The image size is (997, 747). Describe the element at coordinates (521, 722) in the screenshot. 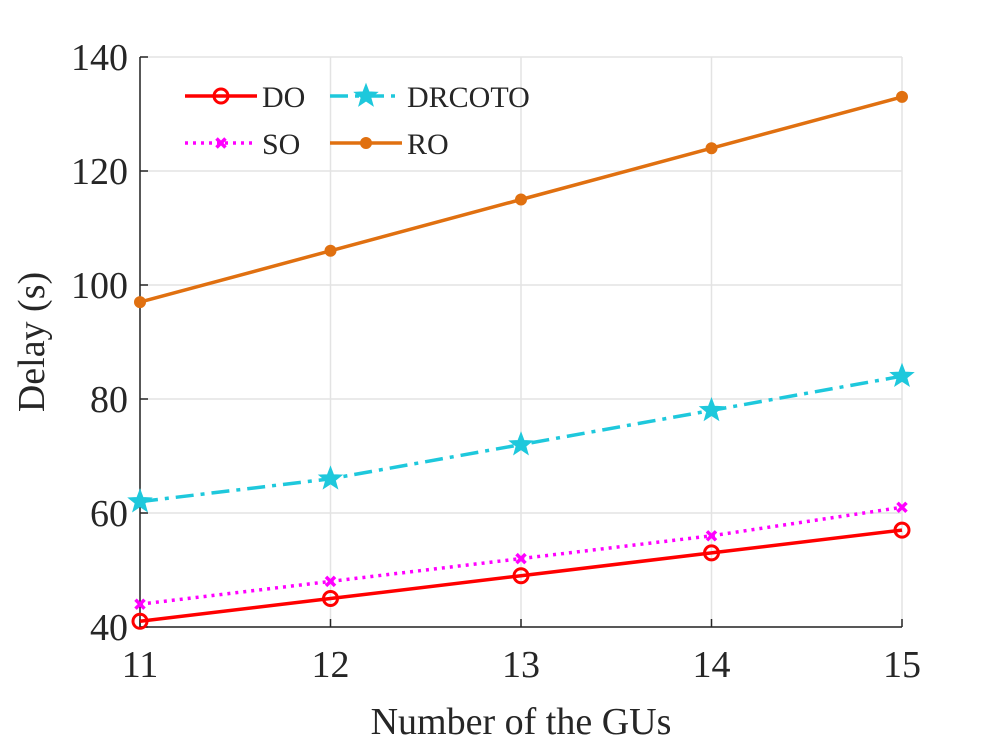

I see `x-axis-label: Number of the GUs` at that location.